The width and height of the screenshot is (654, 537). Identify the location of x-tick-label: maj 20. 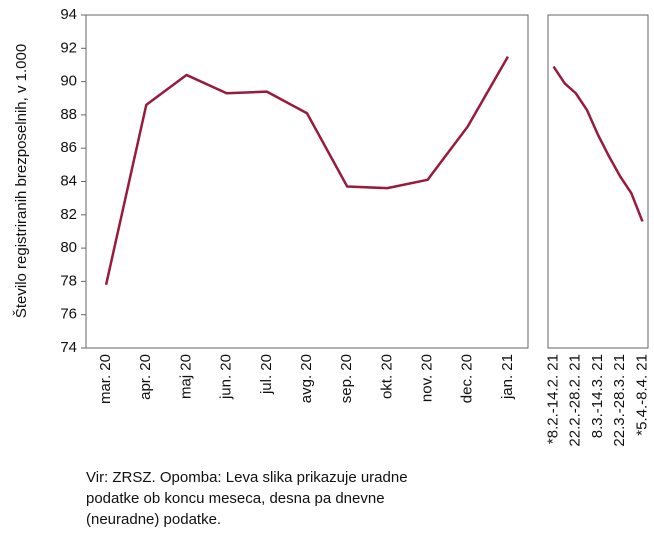
(185, 376).